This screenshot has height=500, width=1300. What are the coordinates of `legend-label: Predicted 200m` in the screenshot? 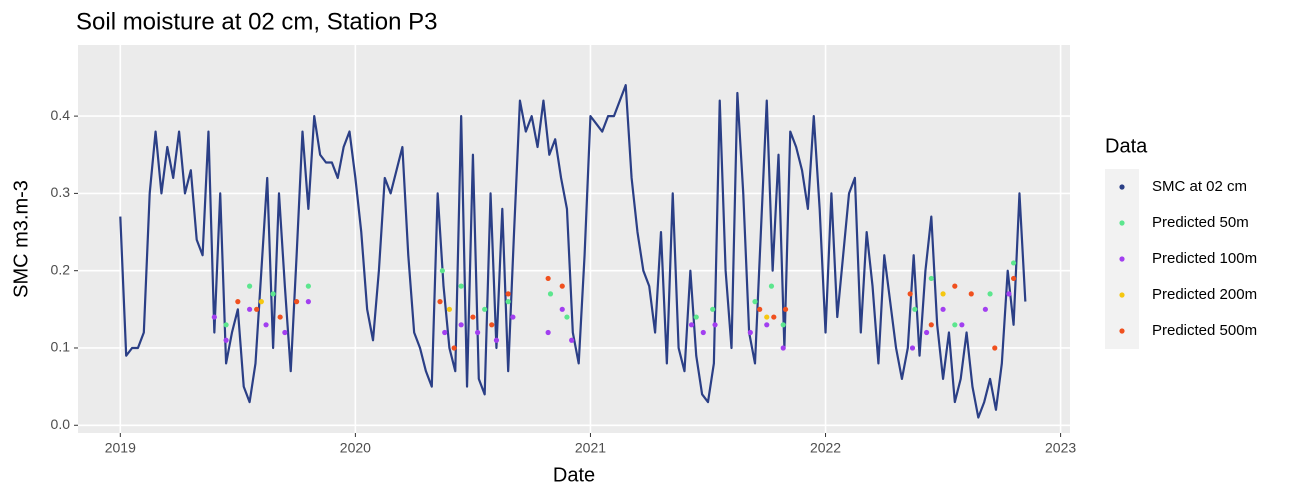 It's located at (1204, 294).